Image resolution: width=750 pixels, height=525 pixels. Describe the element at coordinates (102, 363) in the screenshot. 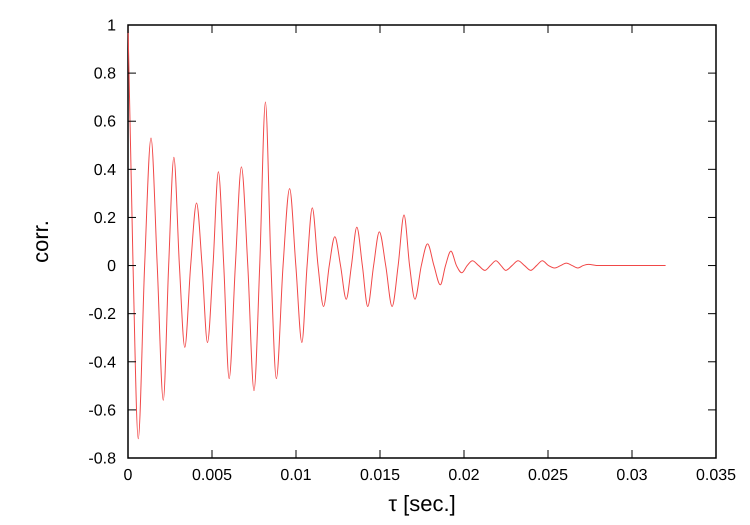

I see `y-tick-label: -0.4` at that location.